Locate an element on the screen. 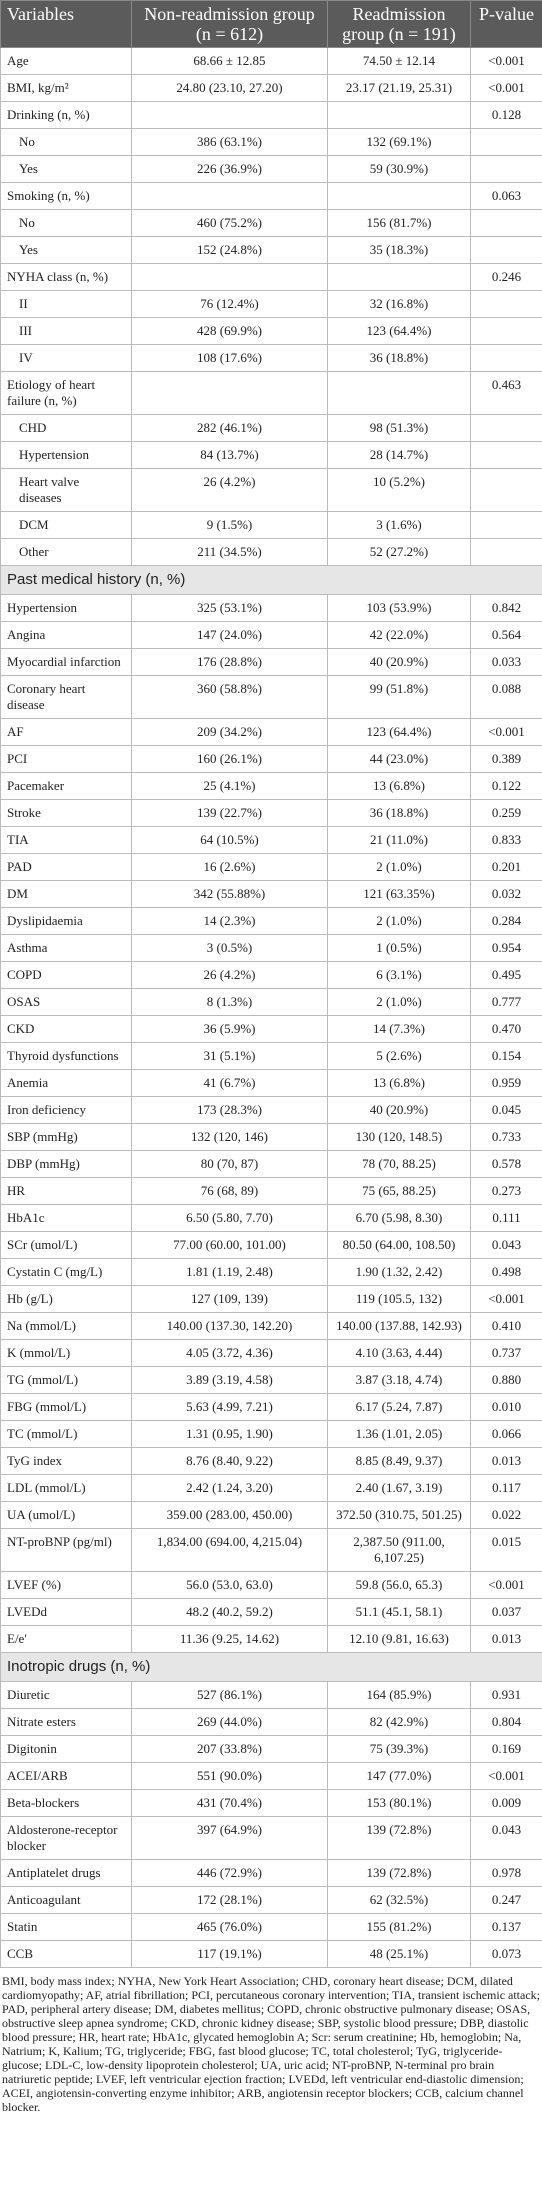  label-cell: Cystatin C (mg/L) is located at coordinates (66, 1272).